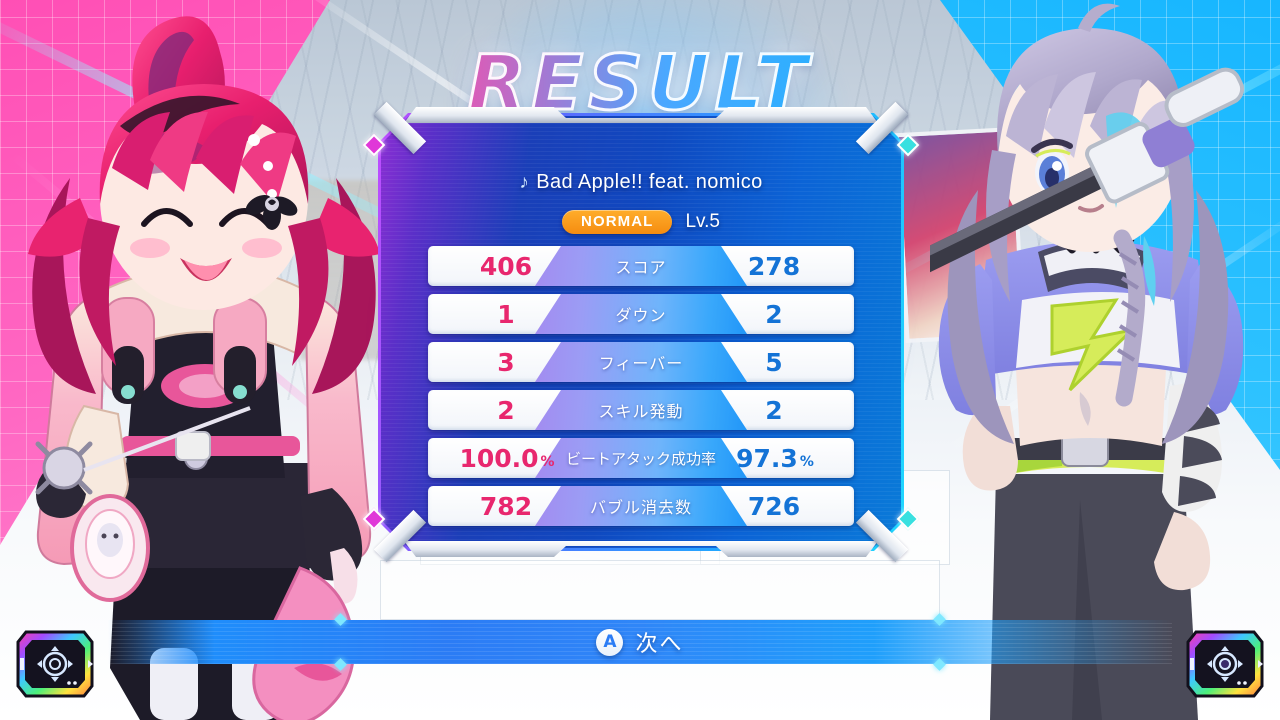  Describe the element at coordinates (1225, 664) in the screenshot. I see `dpad-controller-icon-right` at that location.